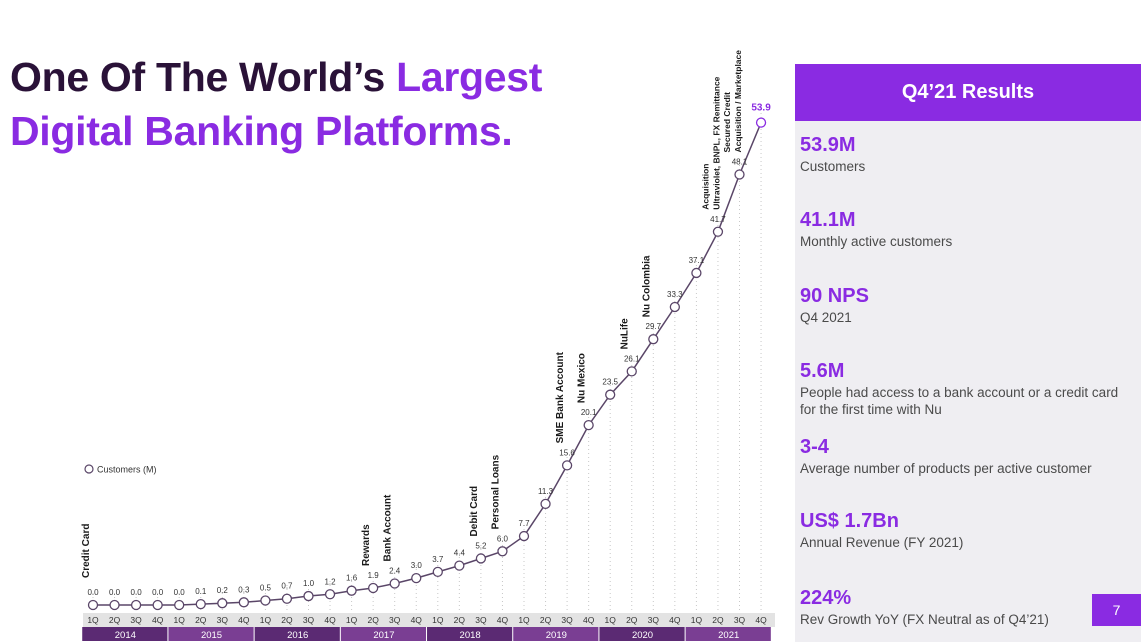 The image size is (1141, 642). Describe the element at coordinates (261, 131) in the screenshot. I see `title-line2: Digital Banking Platforms.` at that location.